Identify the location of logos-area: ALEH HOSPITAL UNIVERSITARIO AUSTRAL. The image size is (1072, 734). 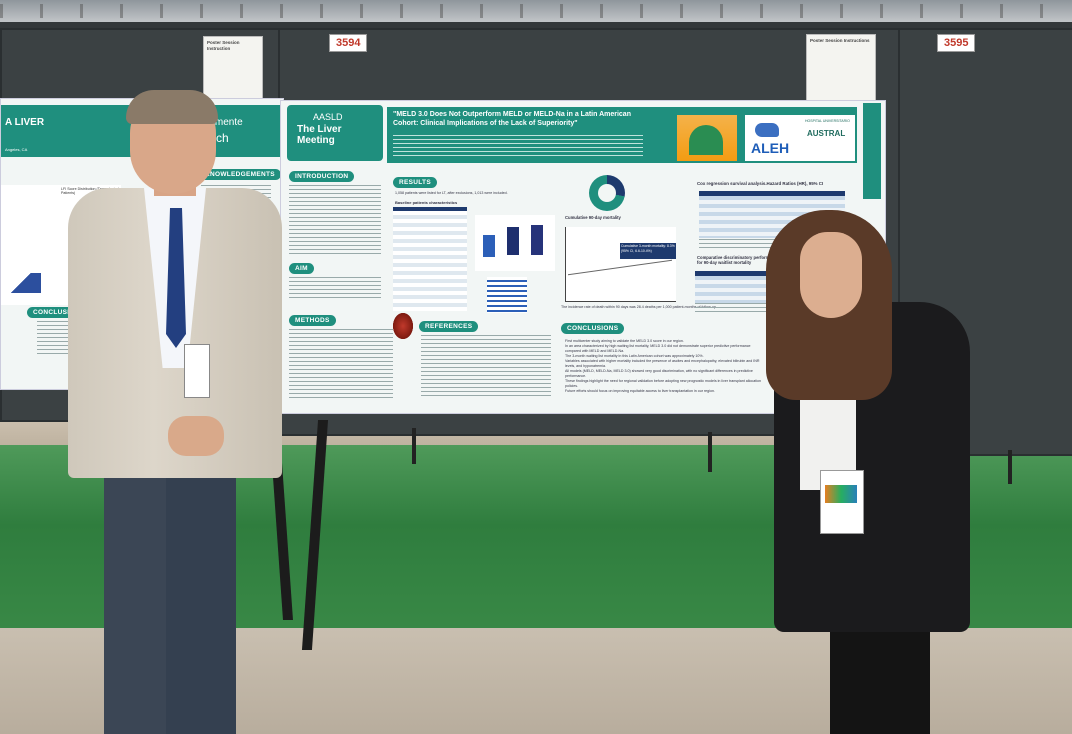
(800, 138).